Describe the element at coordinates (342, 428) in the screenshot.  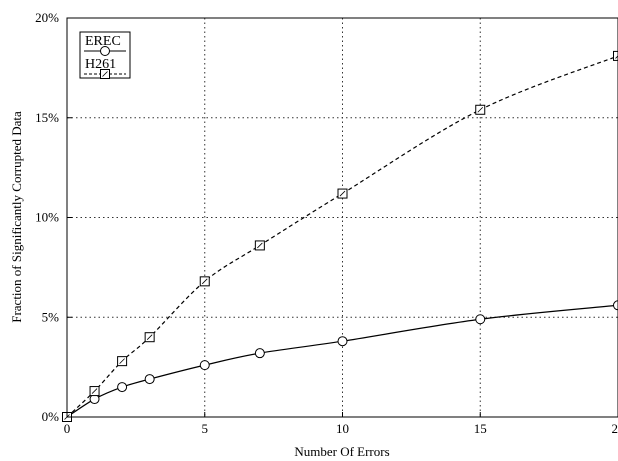
I see `x-tick-label: 10` at that location.